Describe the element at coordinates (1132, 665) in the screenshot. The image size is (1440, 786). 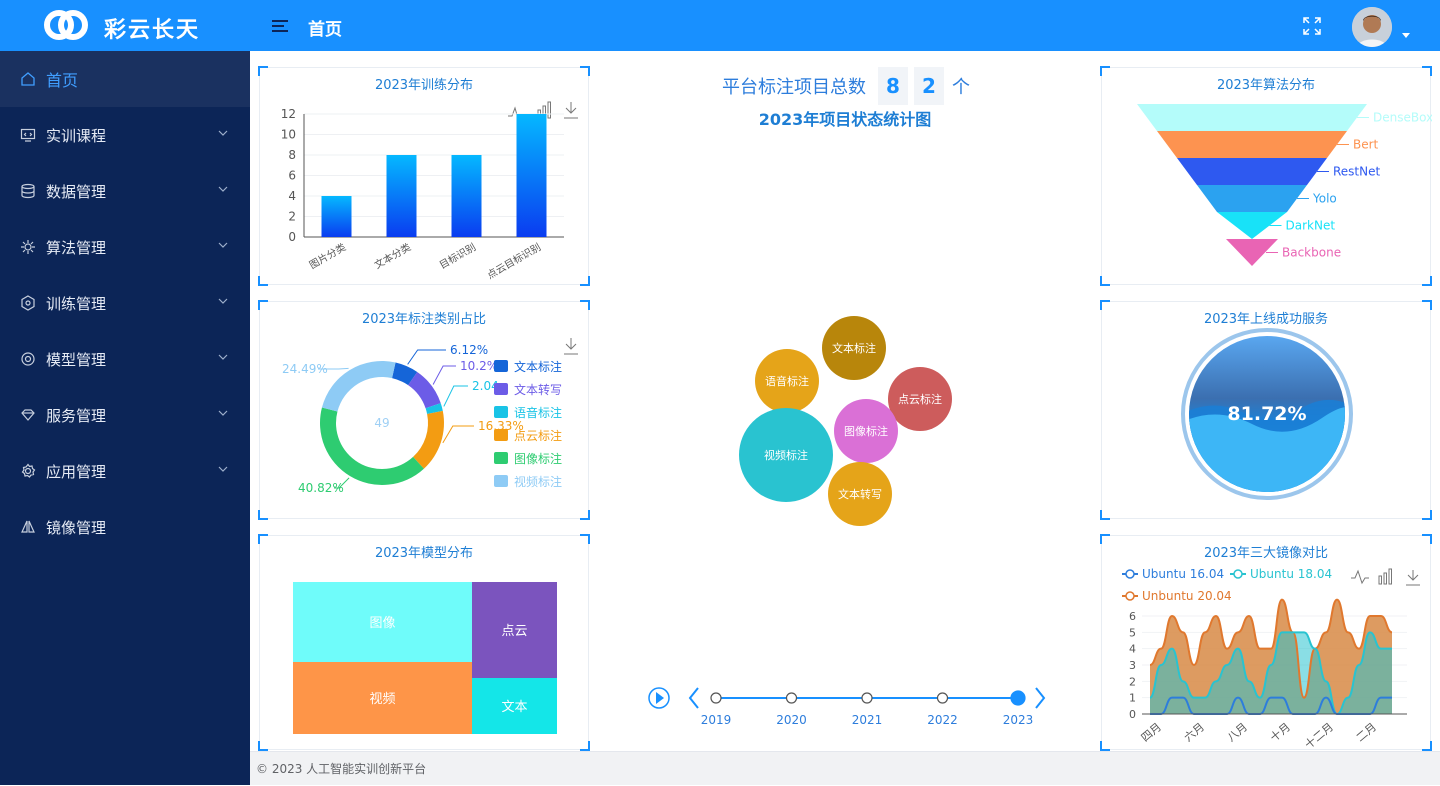
I see `y-tick-label: 3` at that location.